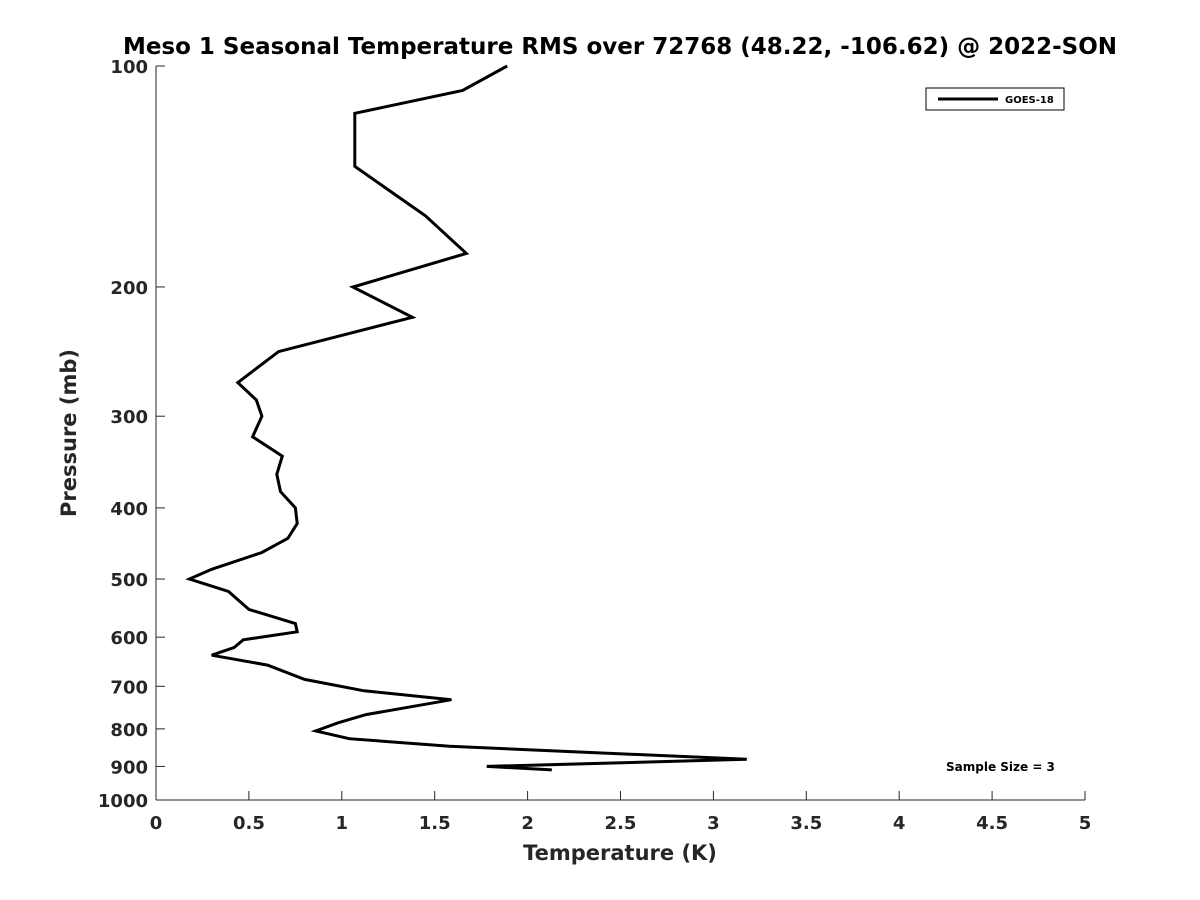 This screenshot has width=1200, height=900. What do you see at coordinates (435, 823) in the screenshot?
I see `x-tick-label: 1.5` at bounding box center [435, 823].